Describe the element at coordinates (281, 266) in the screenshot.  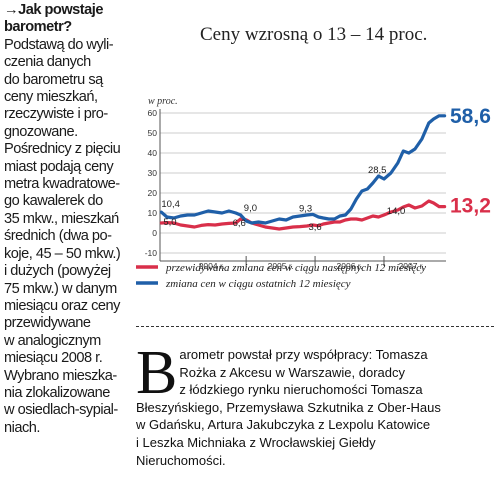
I see `x-tick-label: 2005 r.` at that location.